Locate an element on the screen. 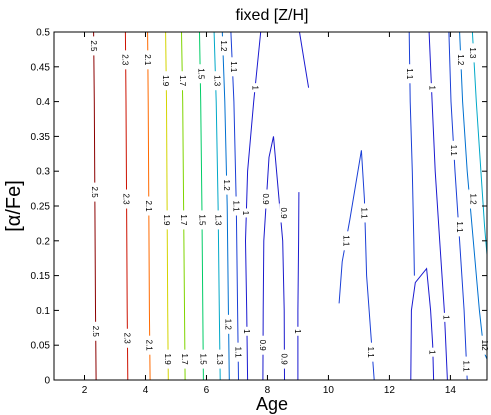 This screenshot has width=491, height=415. y-tick-label: 0.2 is located at coordinates (43, 241).